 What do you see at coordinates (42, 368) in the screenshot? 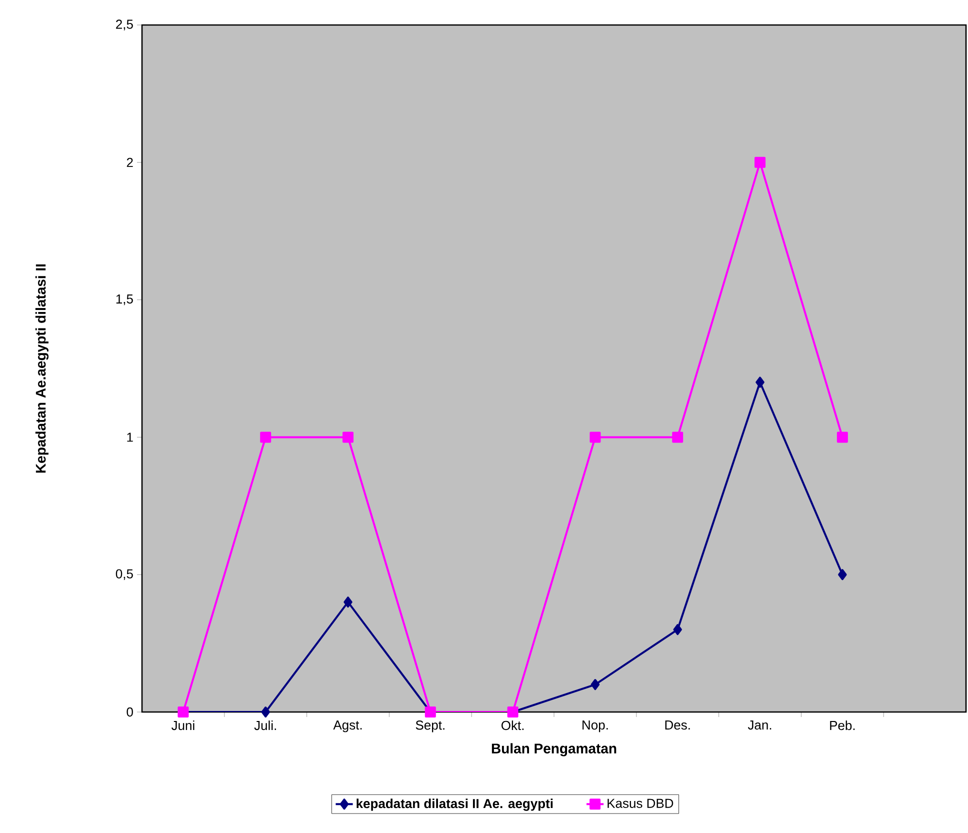
I see `y-axis-title: Kepadatan Ae.aegypti dilatasi II` at bounding box center [42, 368].